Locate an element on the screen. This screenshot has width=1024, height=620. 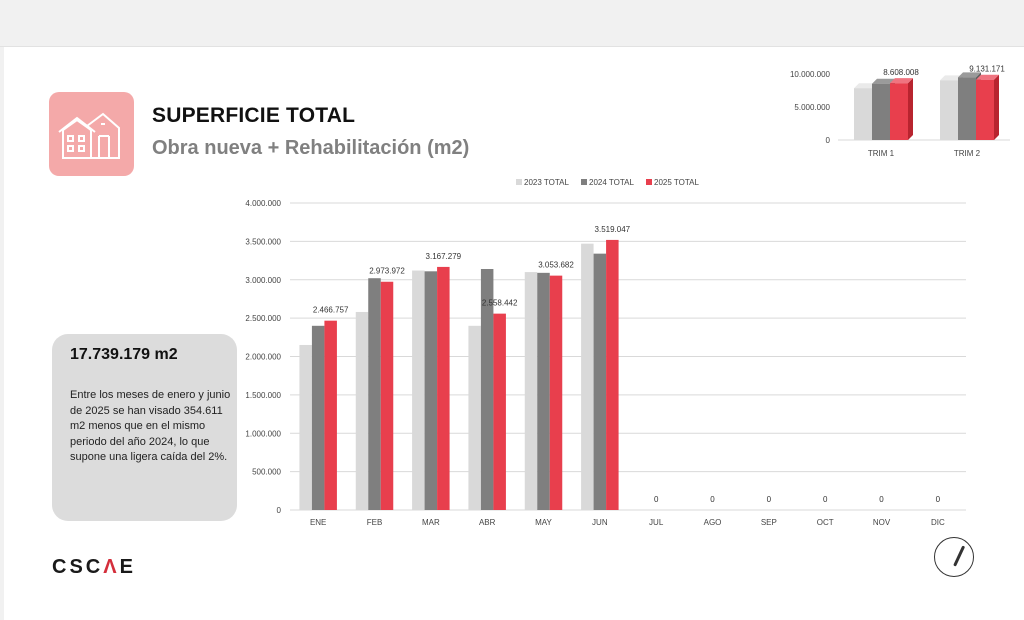
y-tick-label: 3.000.000 is located at coordinates (263, 280).